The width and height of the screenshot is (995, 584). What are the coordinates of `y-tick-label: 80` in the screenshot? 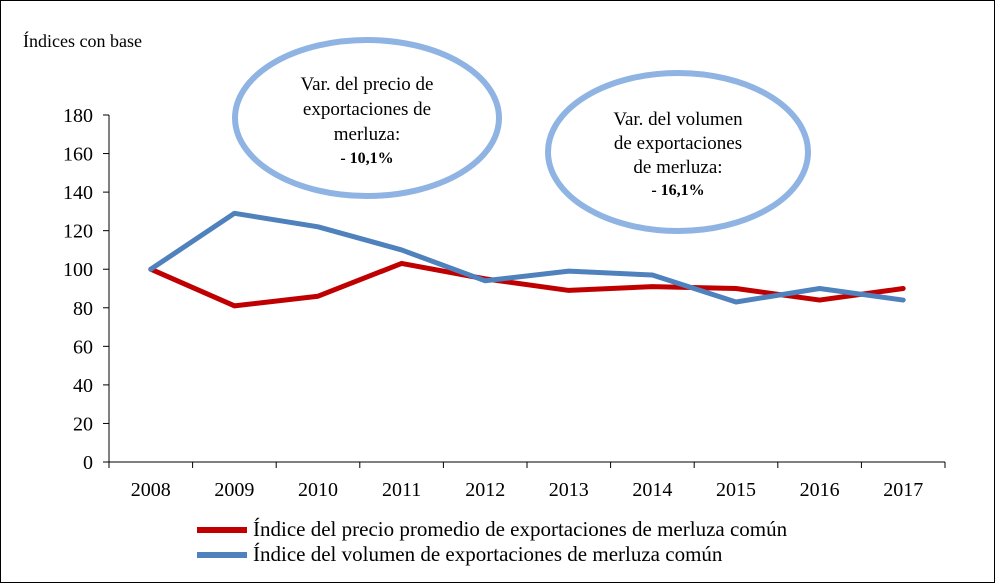 It's located at (83, 309).